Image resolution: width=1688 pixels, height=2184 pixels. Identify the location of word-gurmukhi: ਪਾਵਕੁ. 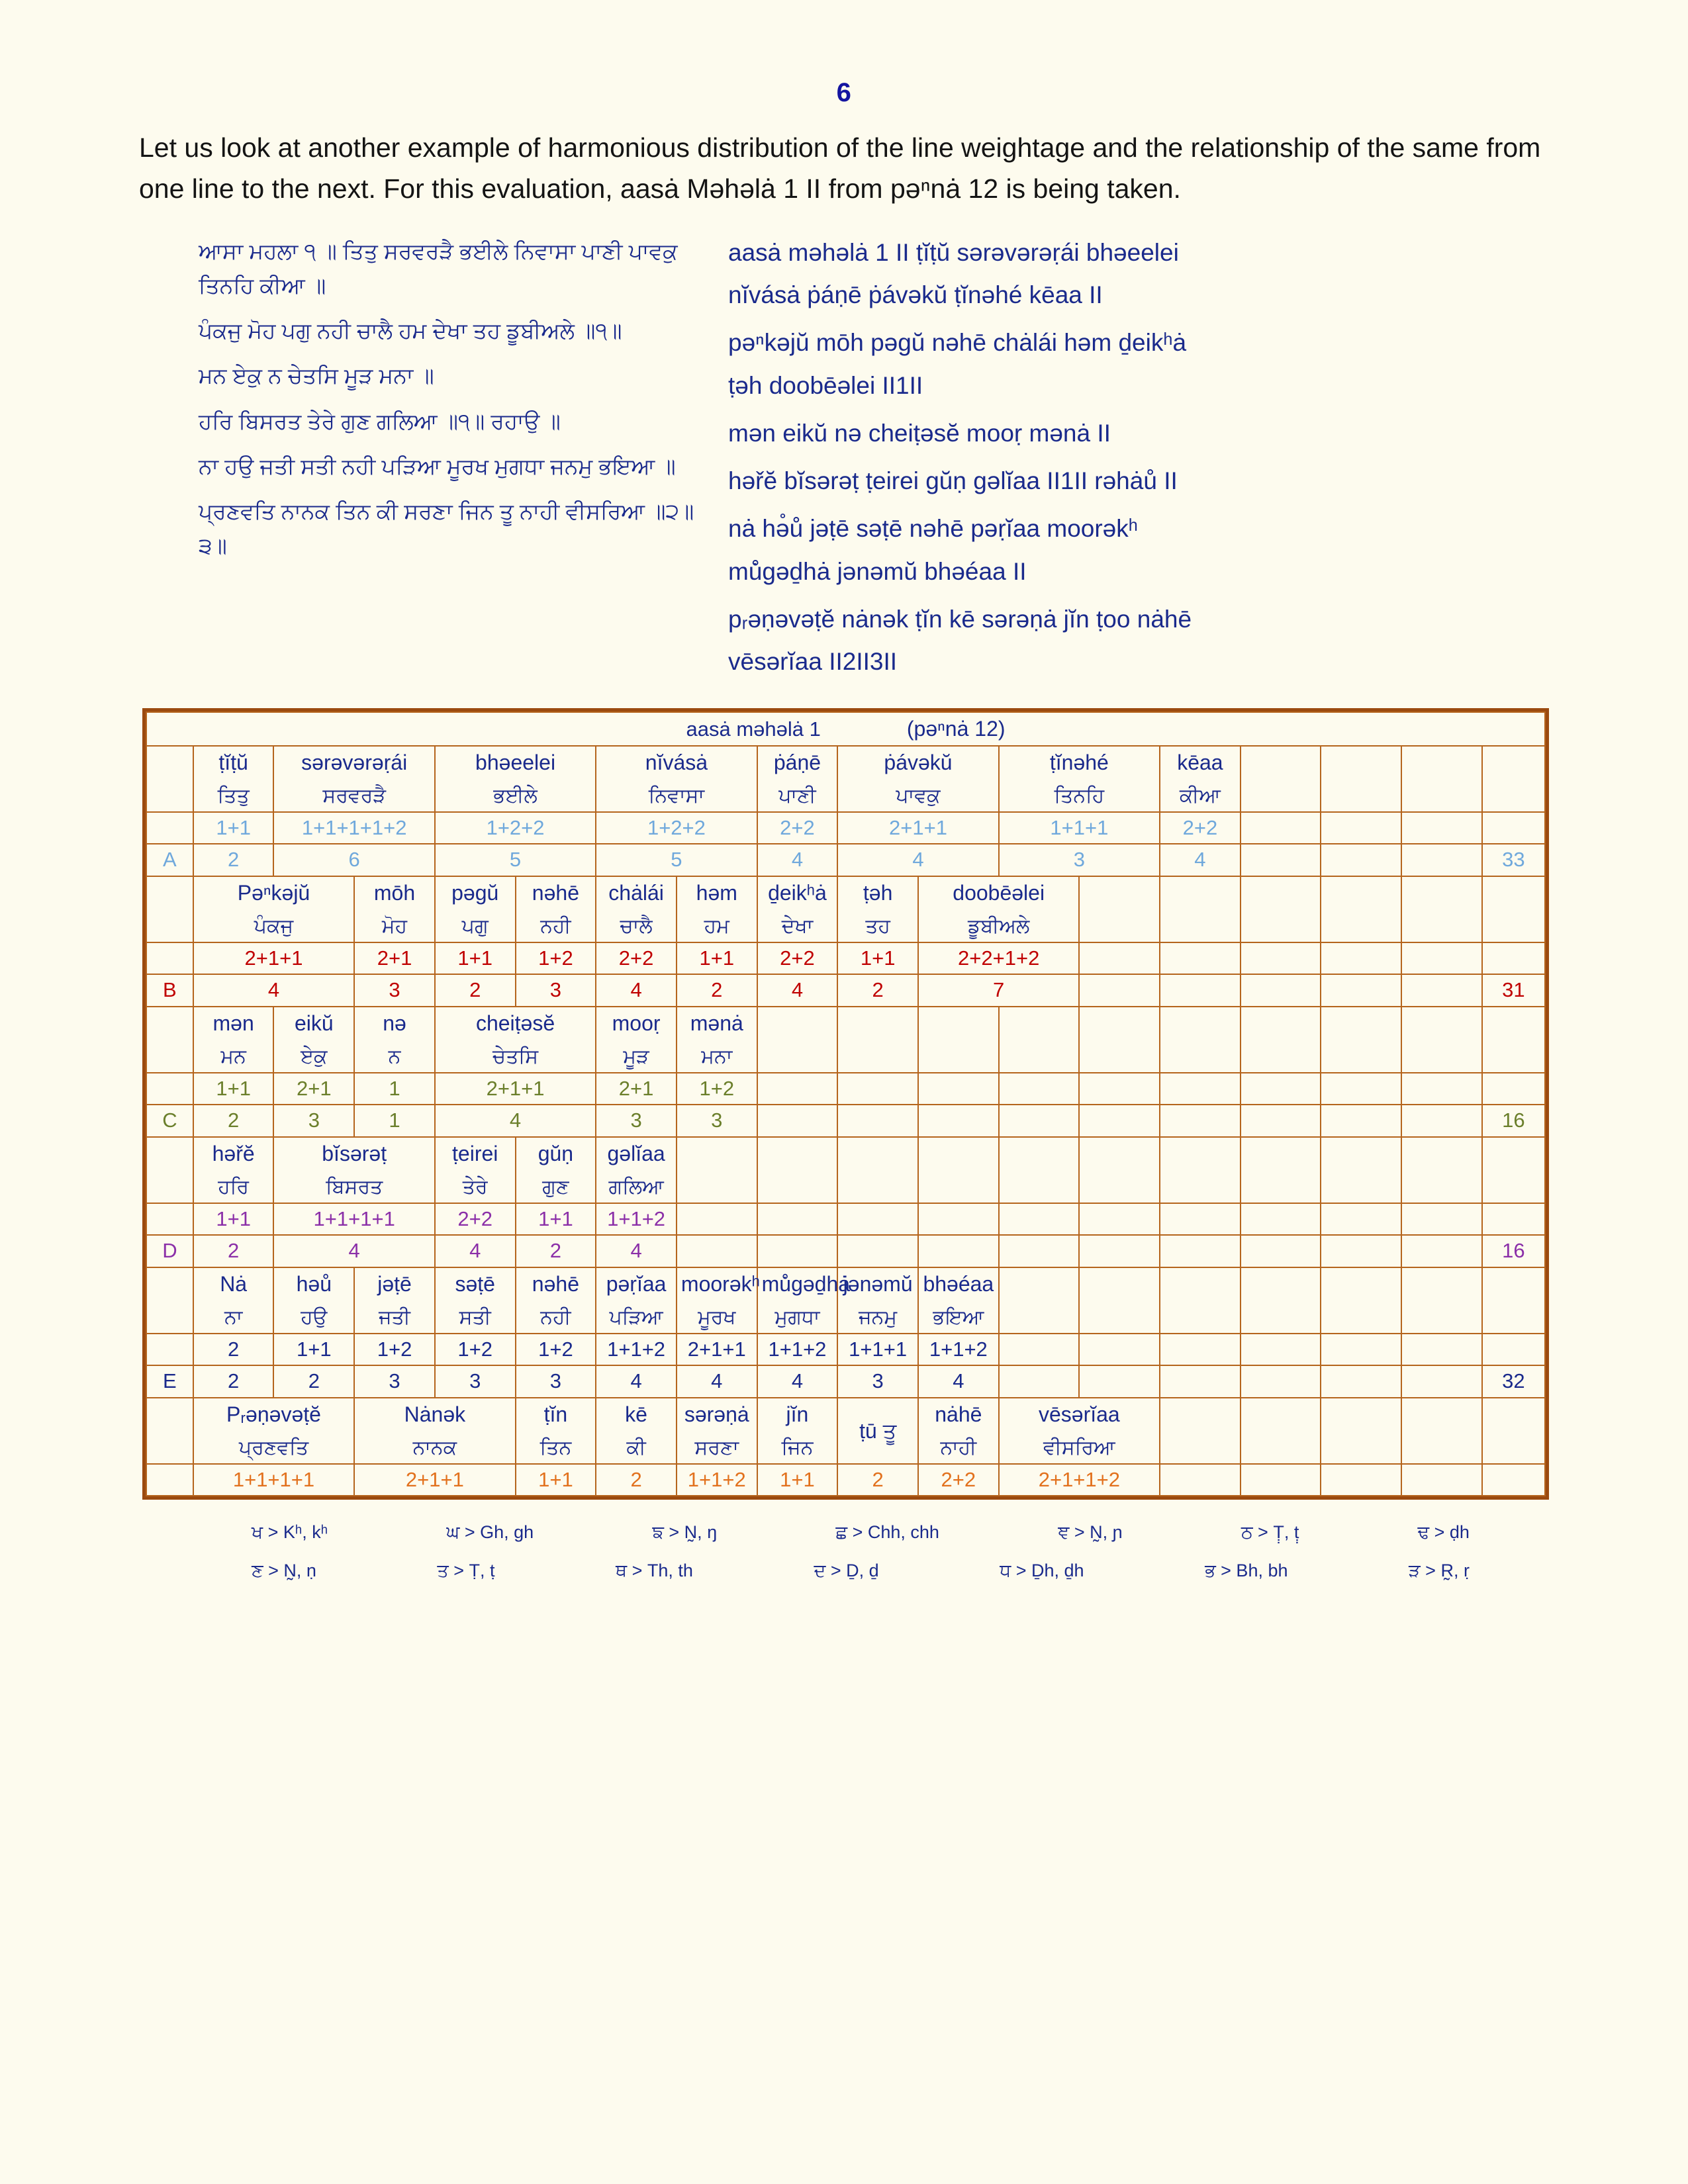
(918, 796).